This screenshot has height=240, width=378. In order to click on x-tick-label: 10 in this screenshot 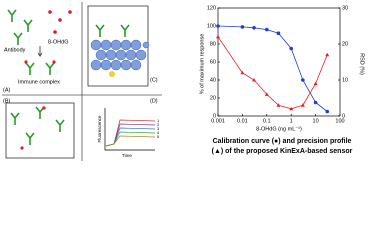, I will do `click(316, 121)`.